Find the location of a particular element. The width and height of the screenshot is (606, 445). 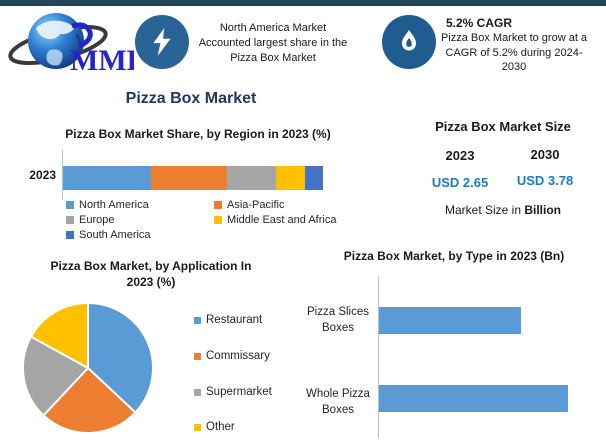

legend-label: Middle East and Africa is located at coordinates (282, 220).